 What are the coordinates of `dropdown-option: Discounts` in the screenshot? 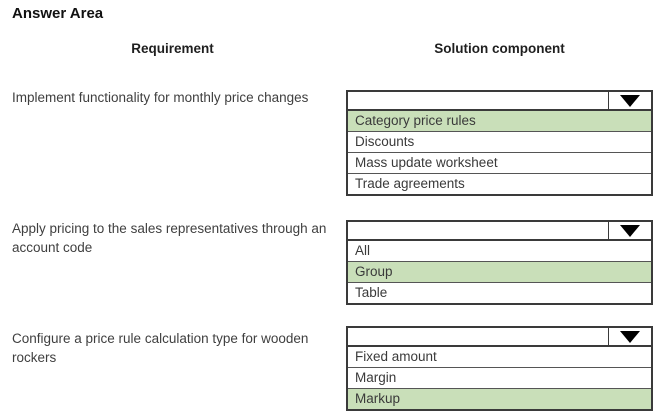 It's located at (499, 141).